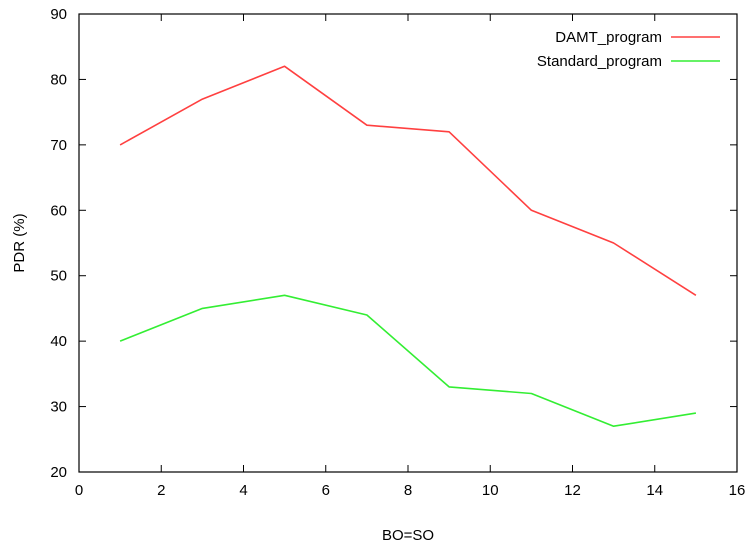 The width and height of the screenshot is (752, 549). Describe the element at coordinates (654, 490) in the screenshot. I see `x-tick-label: 14` at that location.